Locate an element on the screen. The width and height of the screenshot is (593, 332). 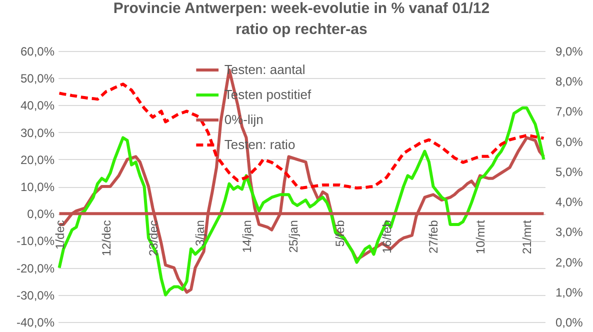
y2-tick-label: 3,0% is located at coordinates (570, 232).